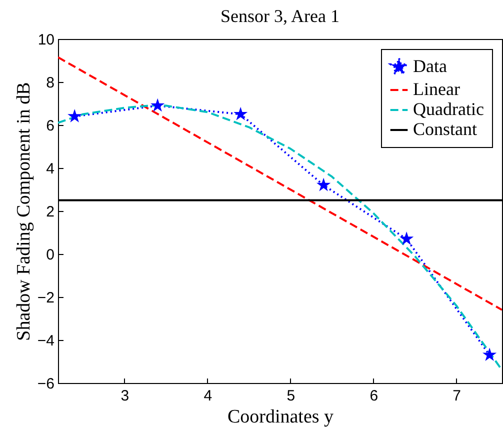 This screenshot has width=503, height=431. Describe the element at coordinates (45, 341) in the screenshot. I see `y-tick-label: −4` at that location.